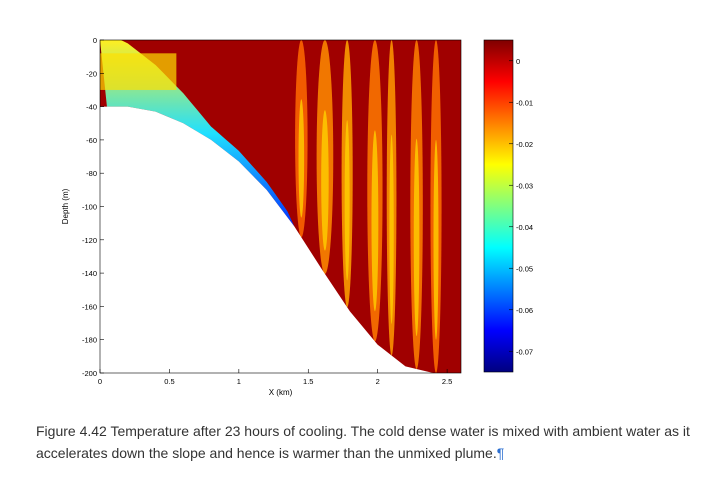 This screenshot has height=478, width=726. I want to click on colorbar-tick-label-2: -0.02, so click(524, 144).